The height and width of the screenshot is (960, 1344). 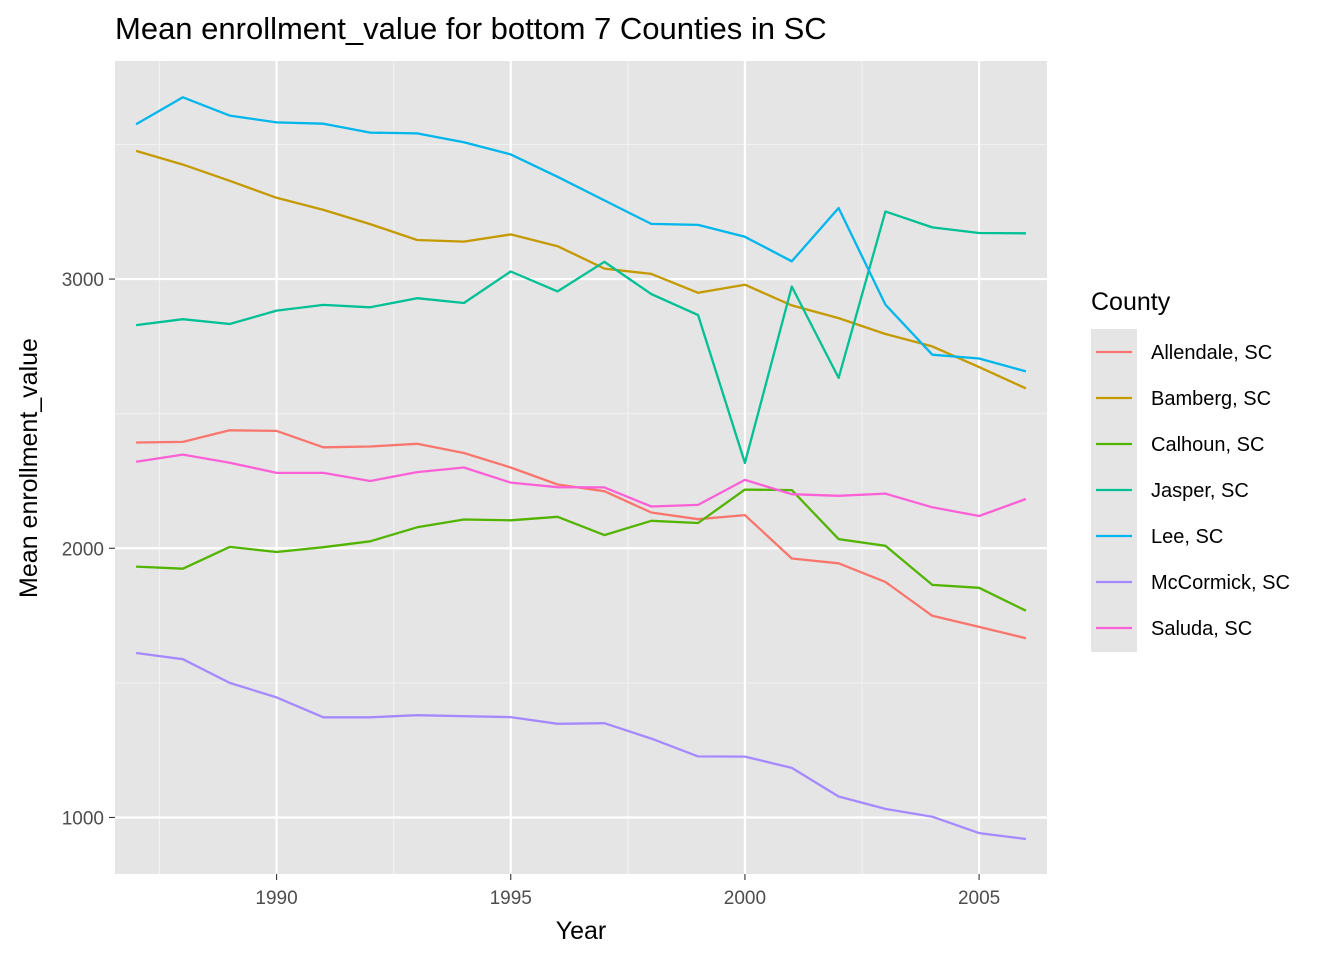 I want to click on y-axis-title: Mean enrollment_value, so click(x=29, y=468).